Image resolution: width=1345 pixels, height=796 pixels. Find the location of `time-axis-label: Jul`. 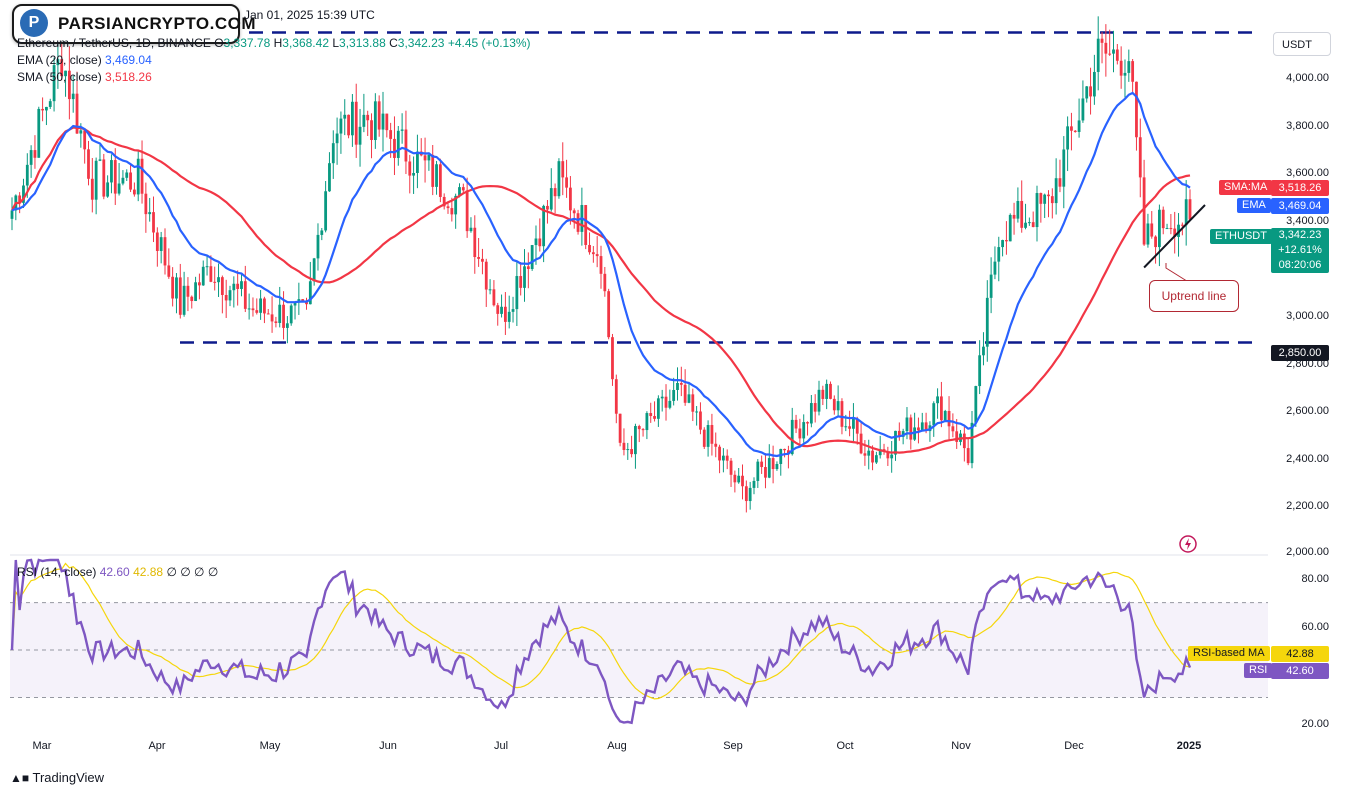

time-axis-label: Jul is located at coordinates (501, 746).